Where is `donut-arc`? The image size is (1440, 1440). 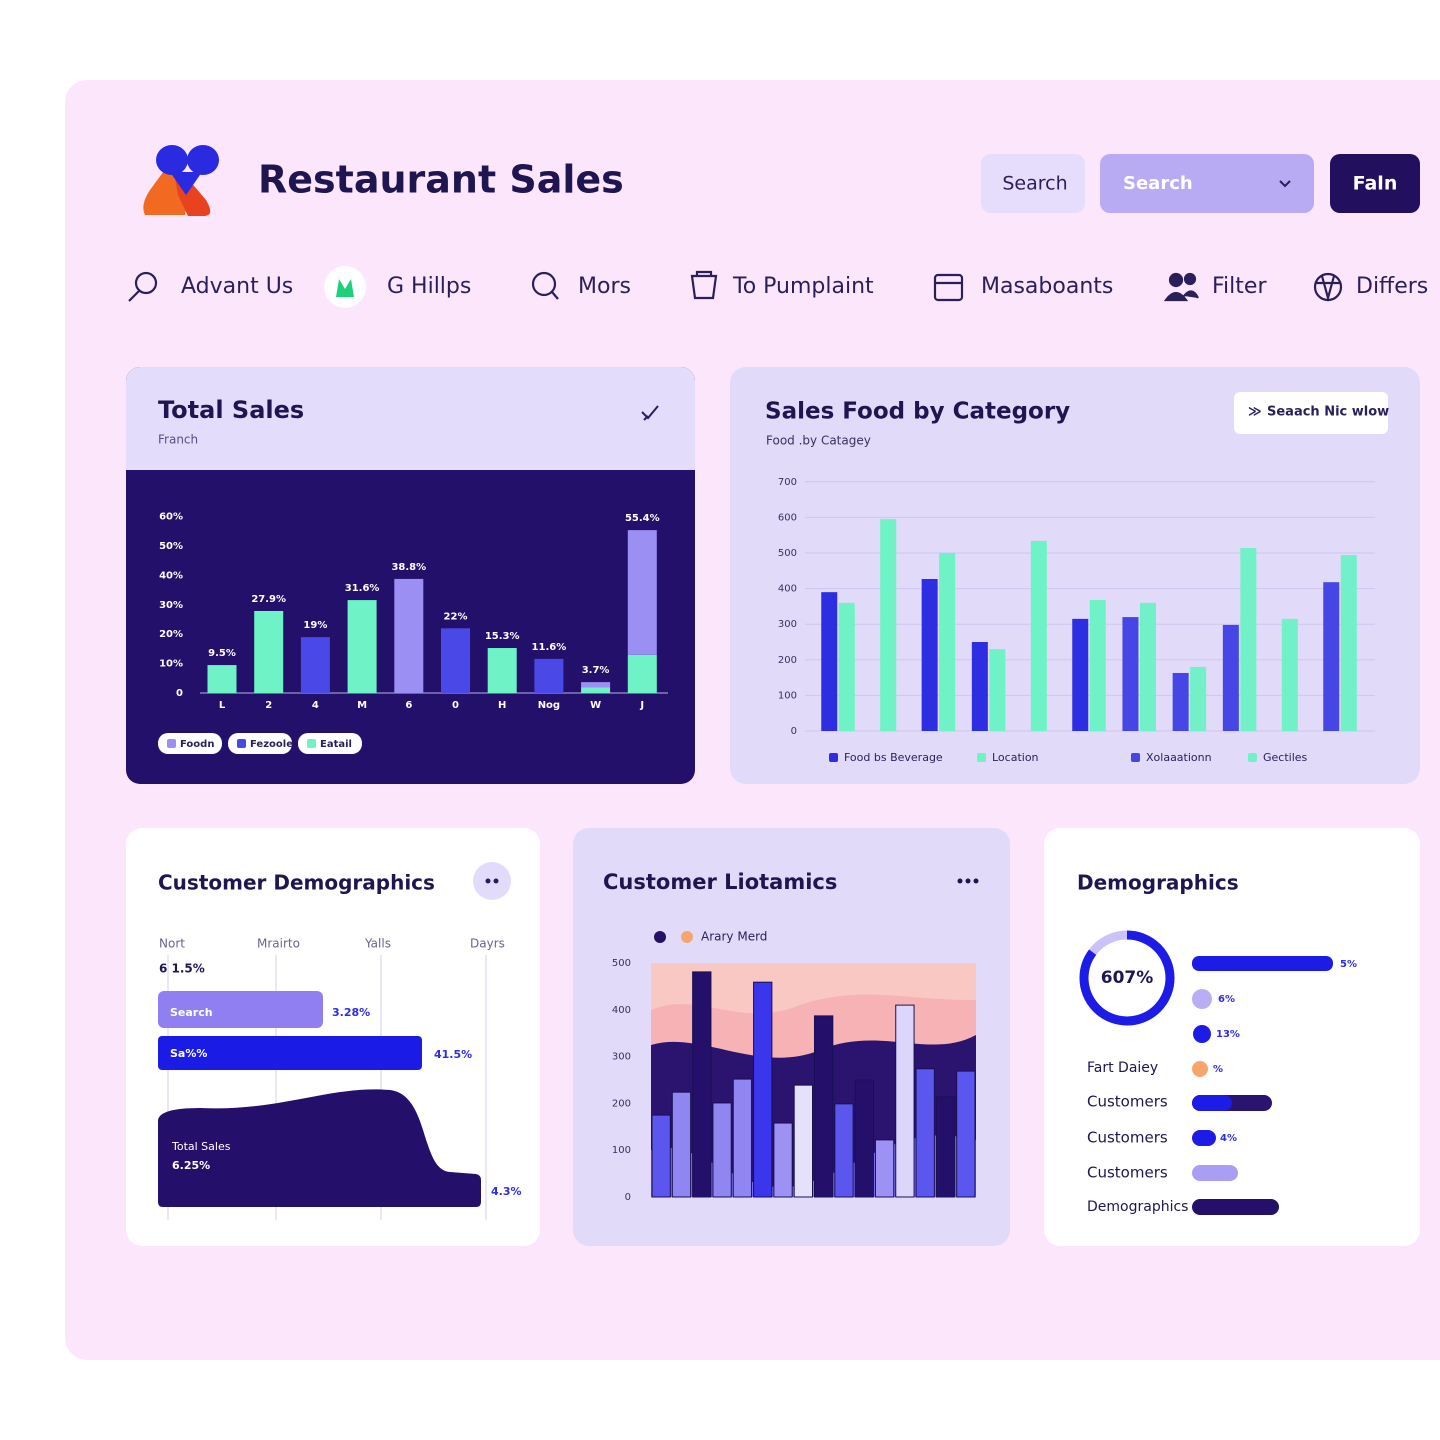 donut-arc is located at coordinates (1127, 978).